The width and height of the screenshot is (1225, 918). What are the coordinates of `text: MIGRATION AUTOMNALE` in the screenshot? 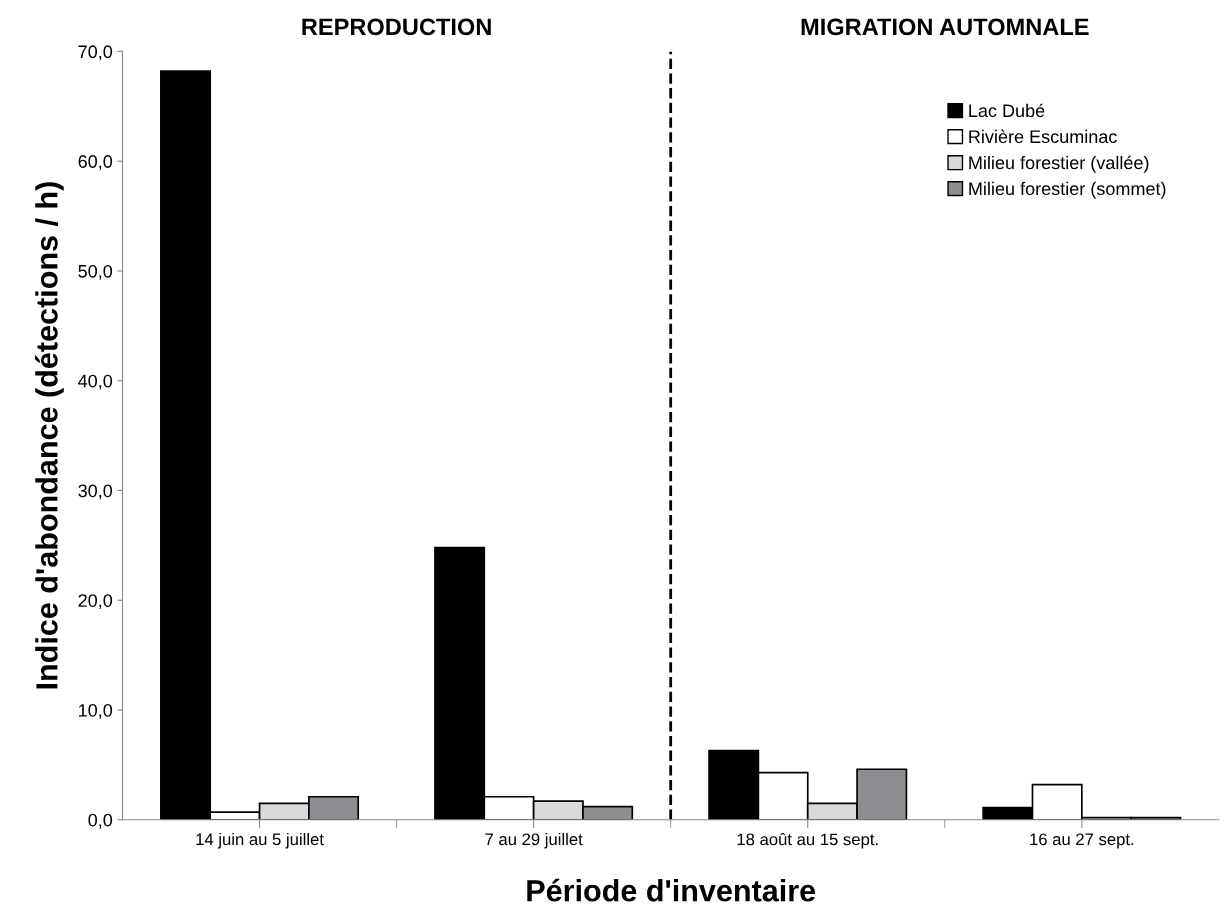 It's located at (945, 27).